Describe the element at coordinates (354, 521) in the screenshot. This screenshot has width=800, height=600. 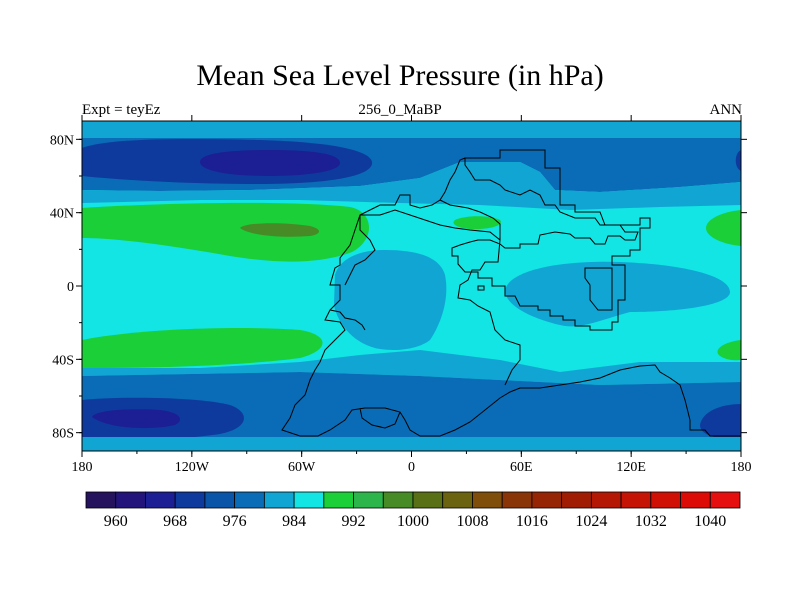
I see `colorbar-label: 992` at that location.